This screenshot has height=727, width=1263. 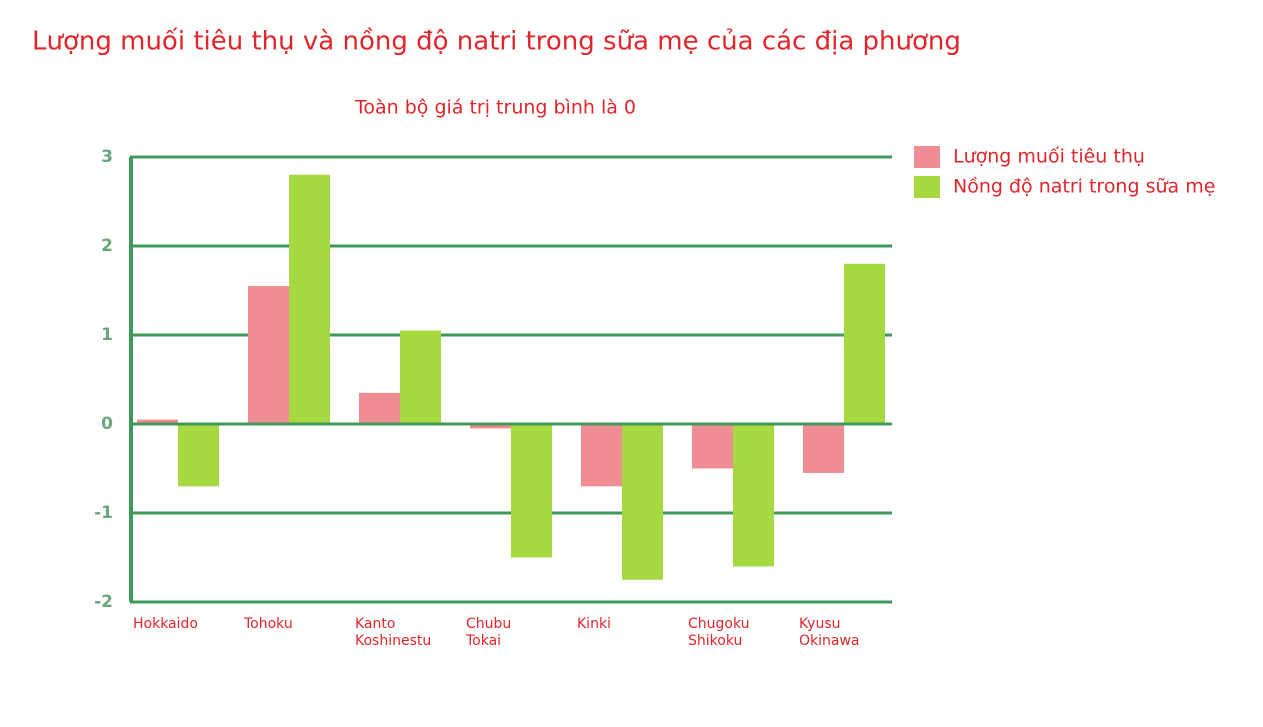 I want to click on y-tick-label: -2, so click(x=103, y=602).